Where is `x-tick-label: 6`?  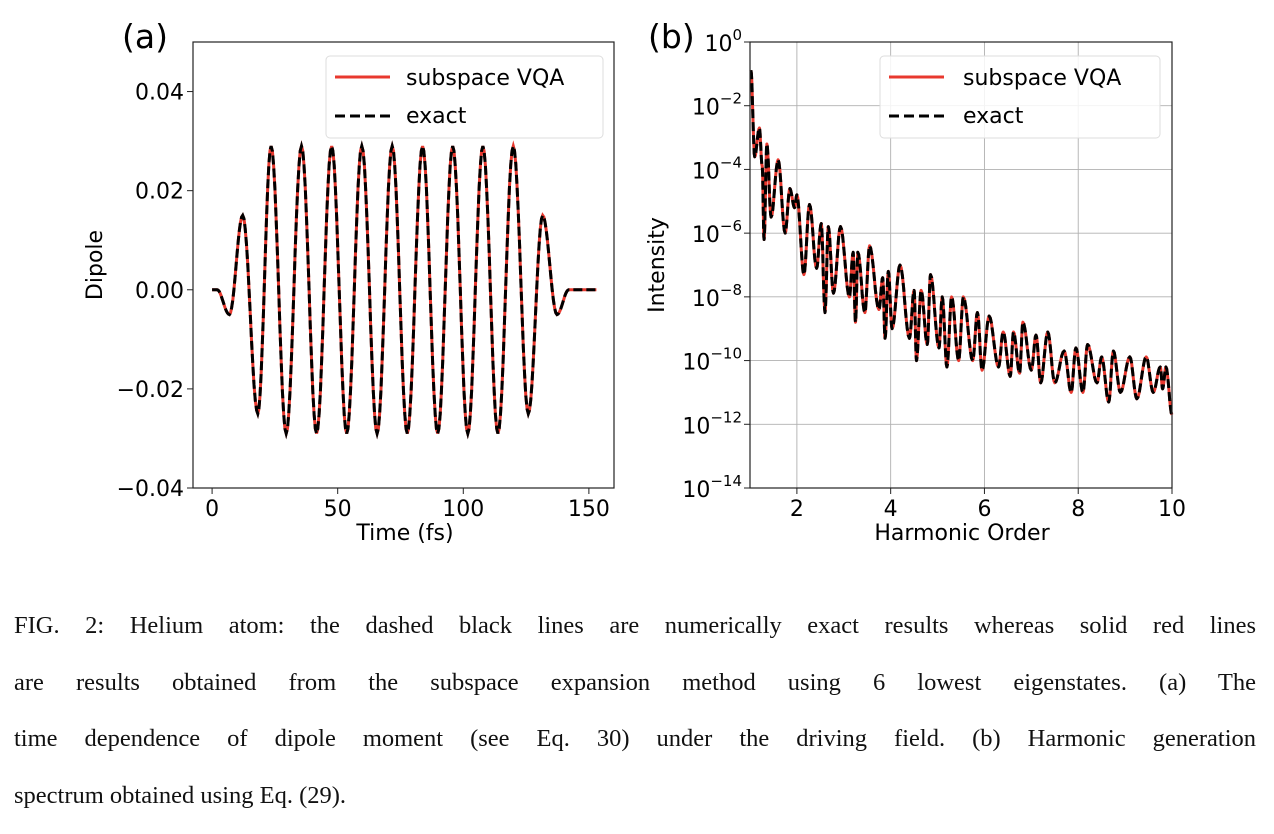 x-tick-label: 6 is located at coordinates (984, 509).